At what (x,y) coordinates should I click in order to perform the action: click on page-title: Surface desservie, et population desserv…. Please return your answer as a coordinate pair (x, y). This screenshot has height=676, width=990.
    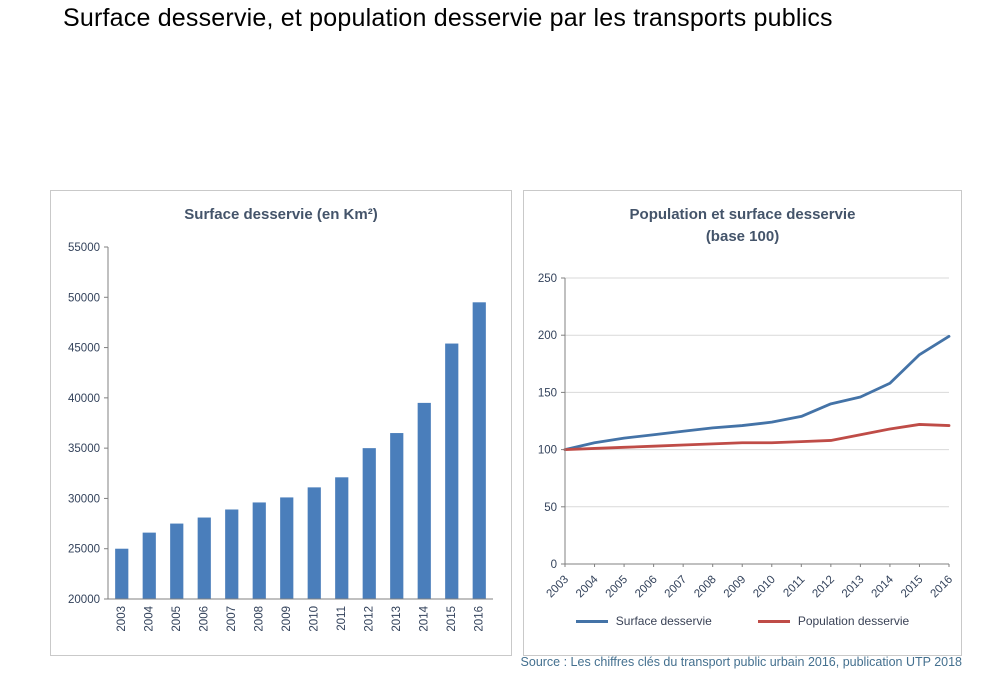
    Looking at the image, I should click on (448, 18).